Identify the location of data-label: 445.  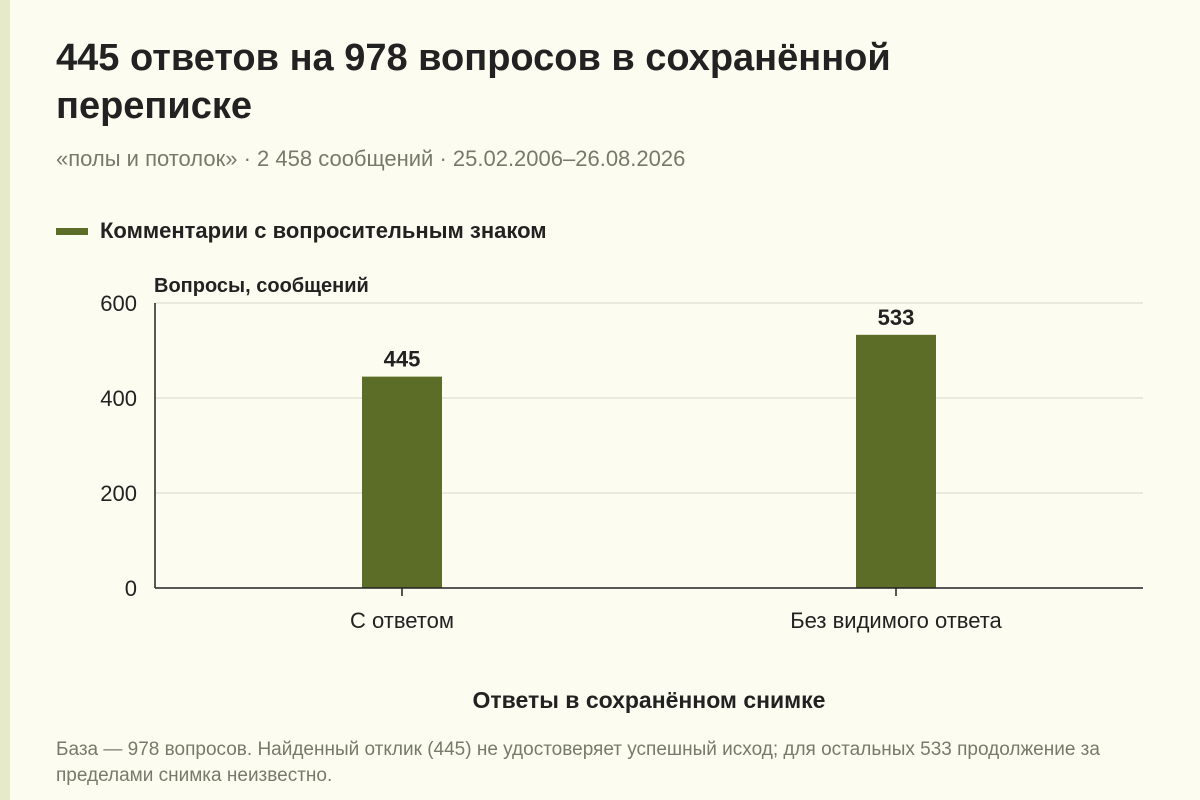
(402, 359).